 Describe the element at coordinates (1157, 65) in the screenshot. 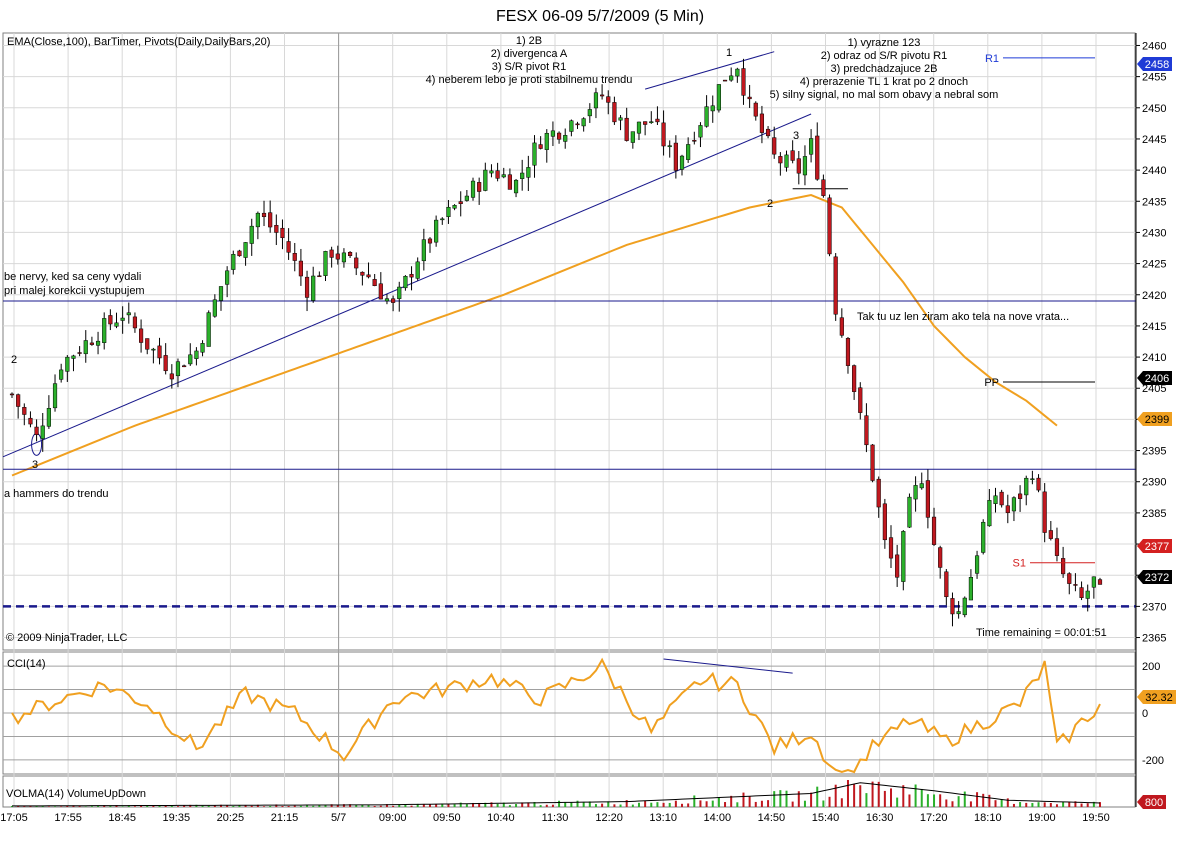

I see `r1-badge-text: 2458` at that location.